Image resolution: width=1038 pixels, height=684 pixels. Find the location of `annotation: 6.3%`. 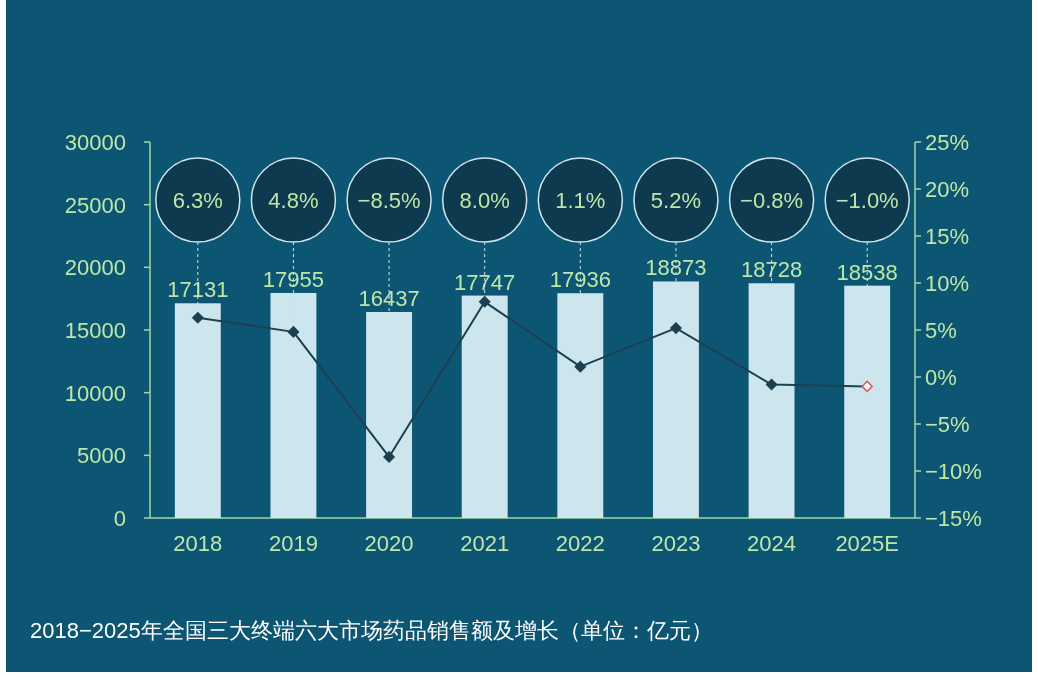

annotation: 6.3% is located at coordinates (197, 200).